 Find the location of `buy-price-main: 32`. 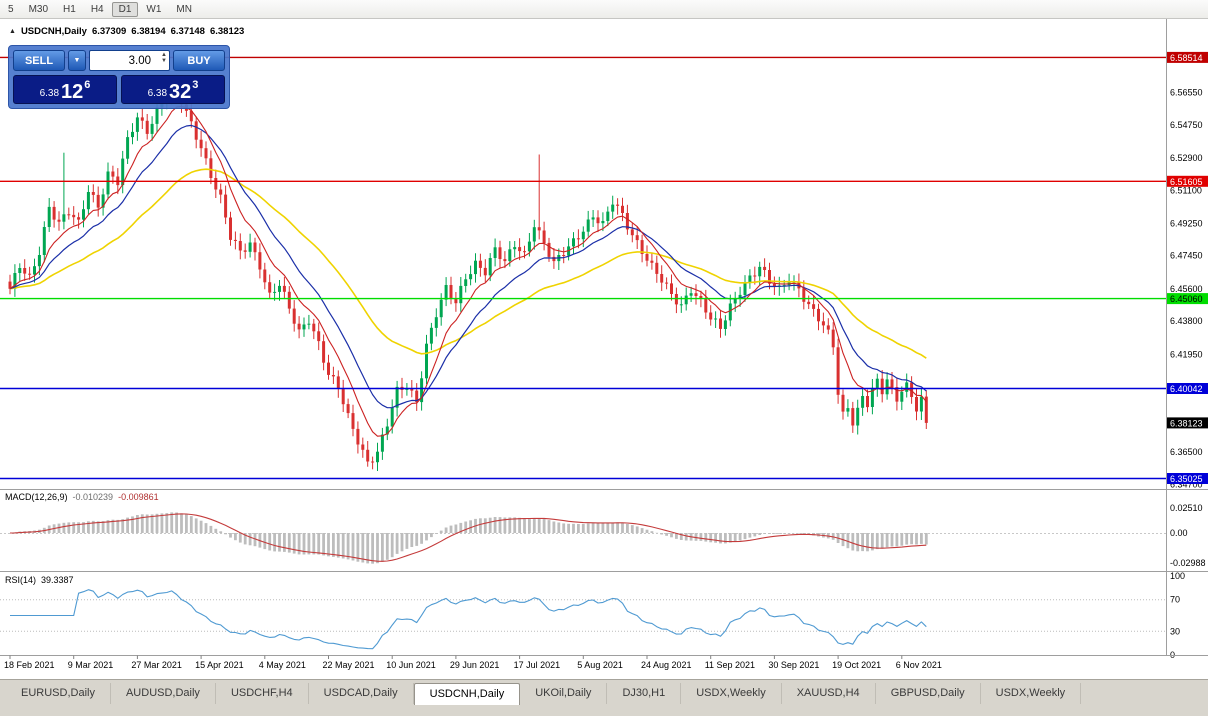

buy-price-main: 32 is located at coordinates (180, 92).